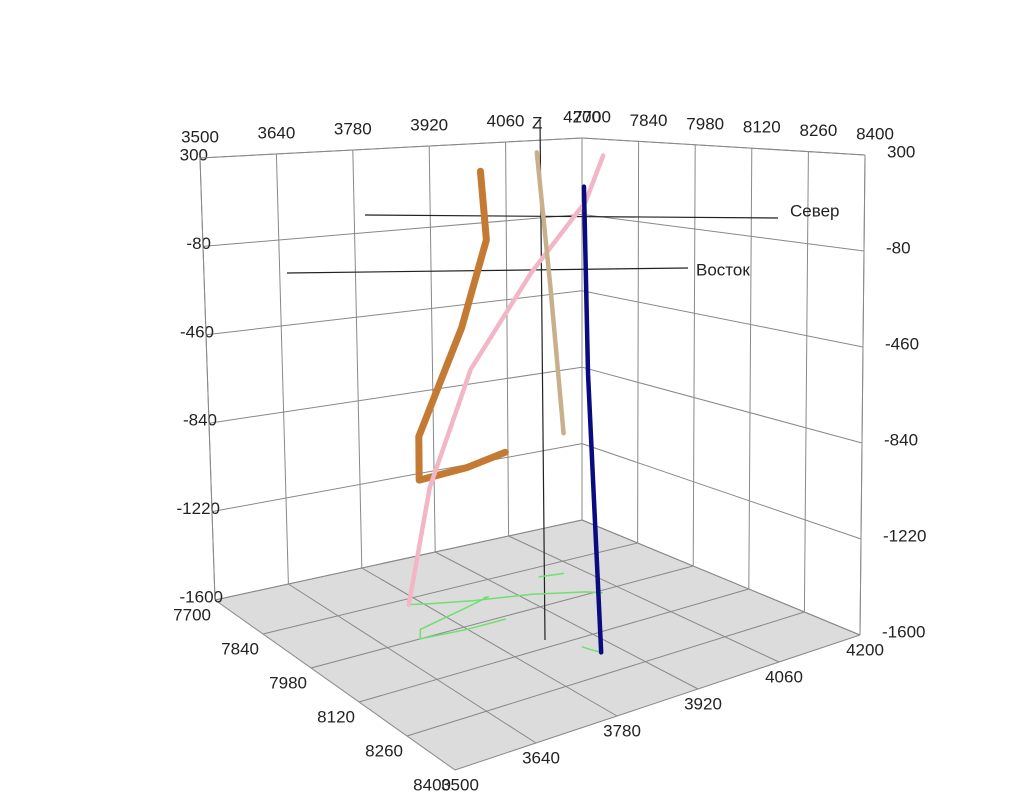 This screenshot has width=1032, height=807. Describe the element at coordinates (487, 270) in the screenshot. I see `east-axis` at that location.